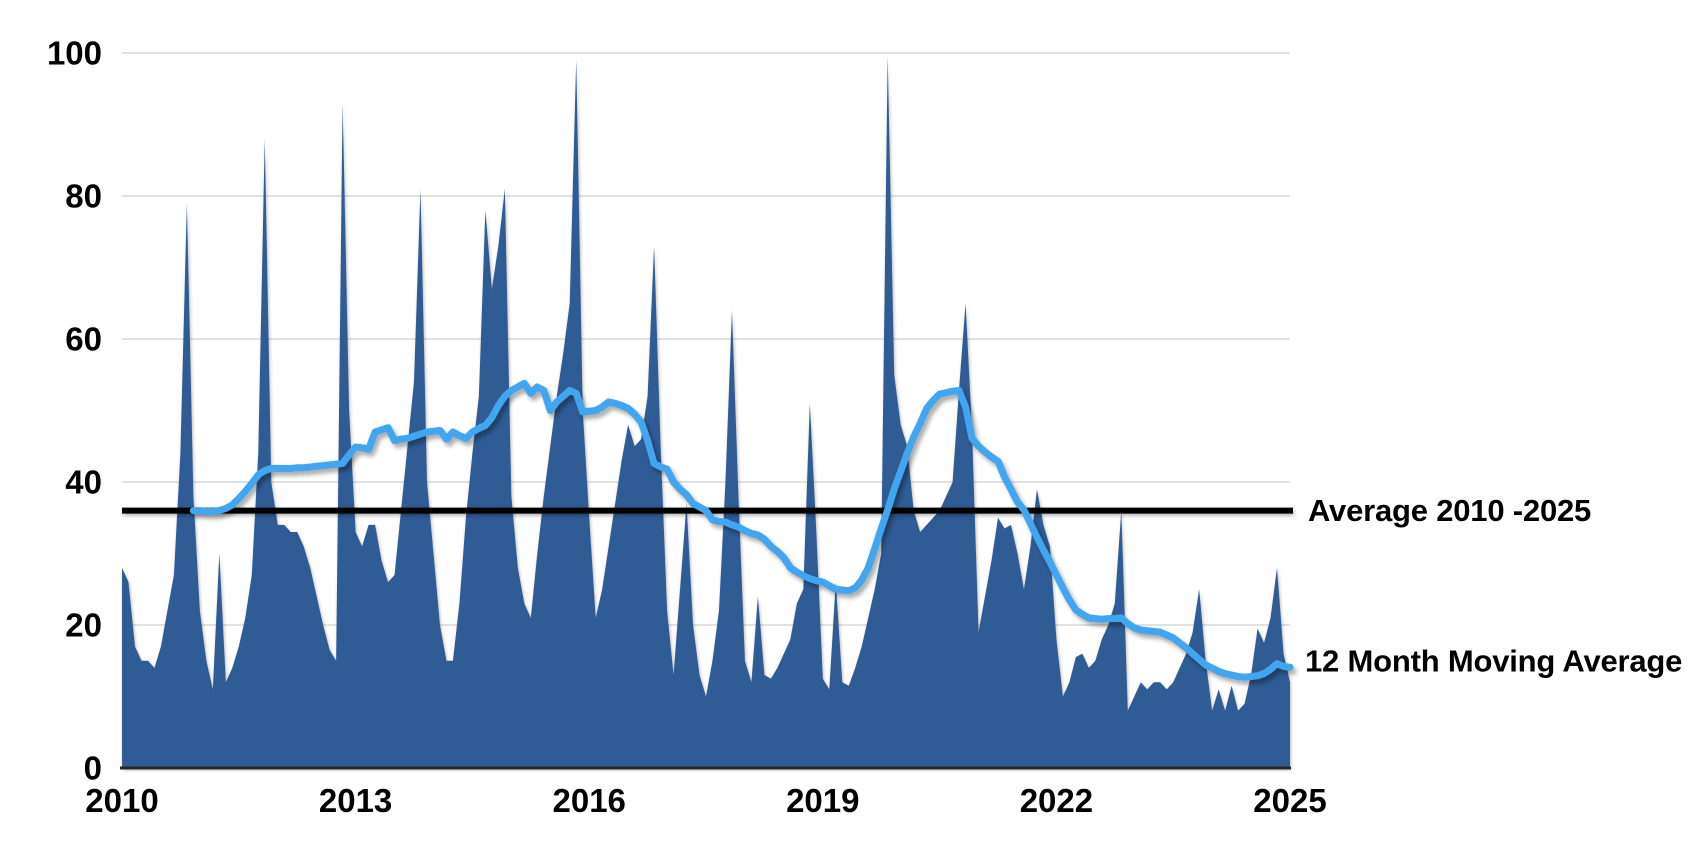  What do you see at coordinates (83, 482) in the screenshot?
I see `y-tick-label: 40` at bounding box center [83, 482].